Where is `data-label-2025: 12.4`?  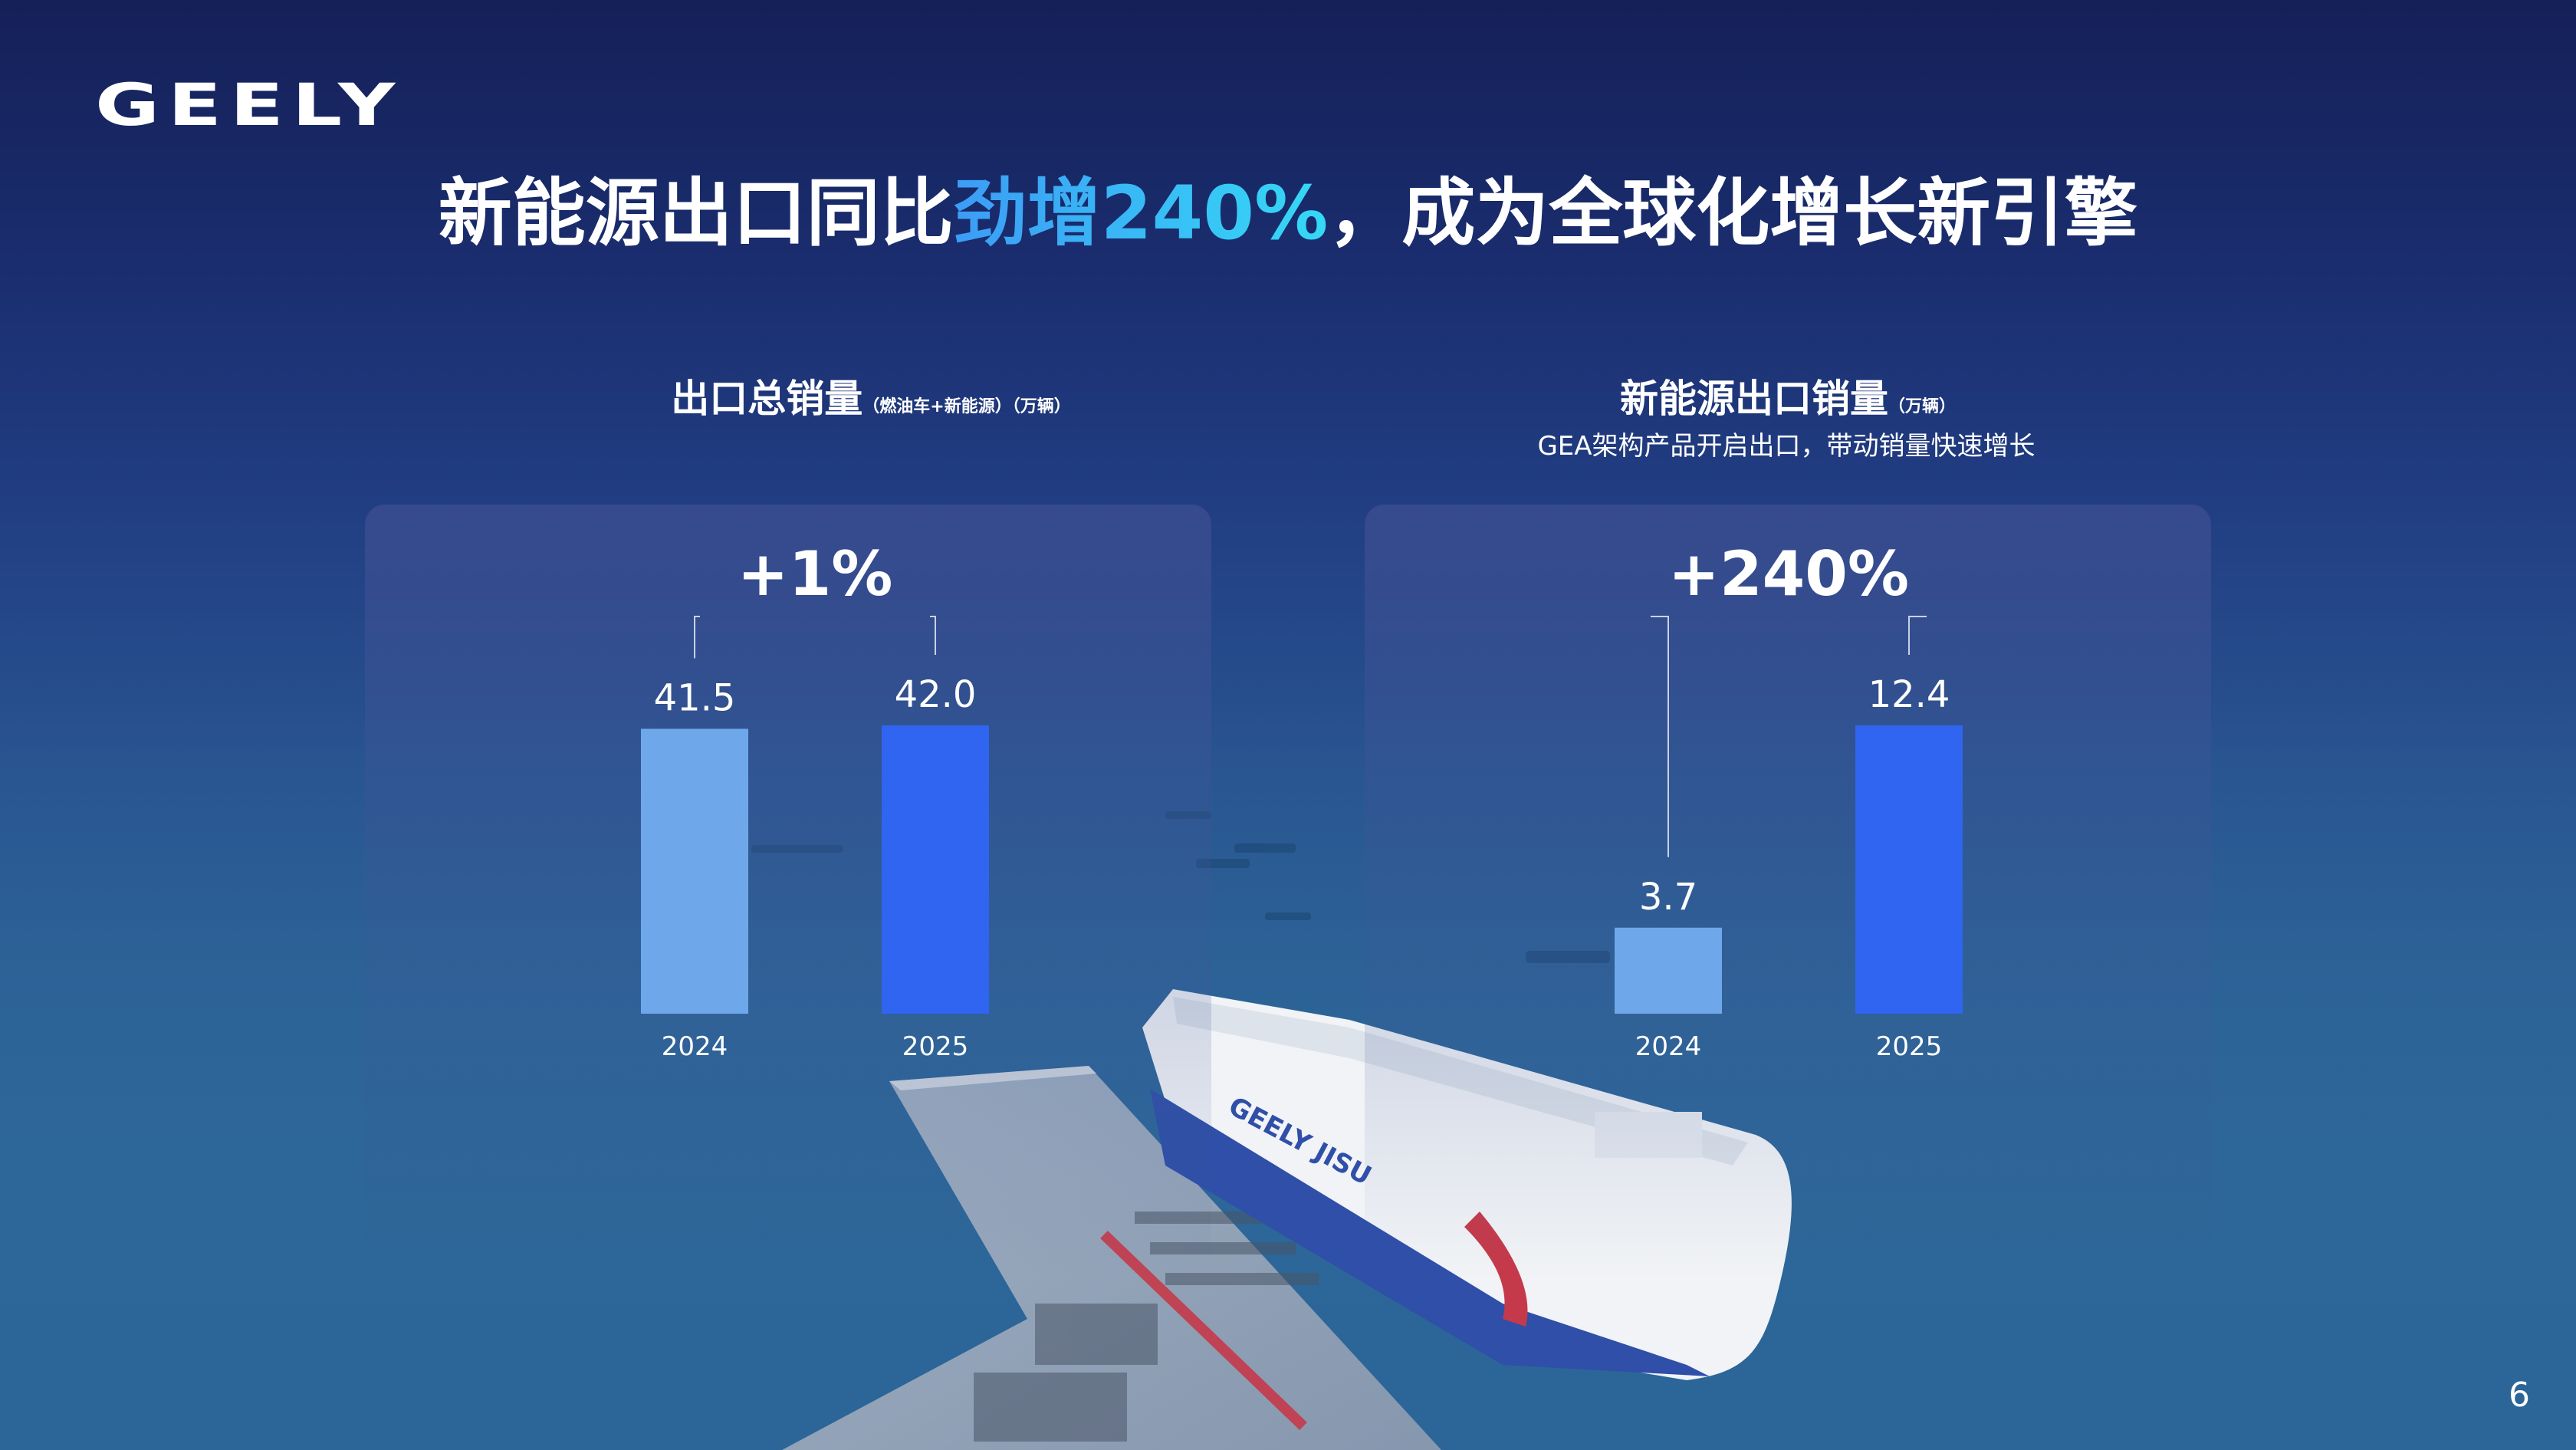
data-label-2025: 12.4 is located at coordinates (1909, 694).